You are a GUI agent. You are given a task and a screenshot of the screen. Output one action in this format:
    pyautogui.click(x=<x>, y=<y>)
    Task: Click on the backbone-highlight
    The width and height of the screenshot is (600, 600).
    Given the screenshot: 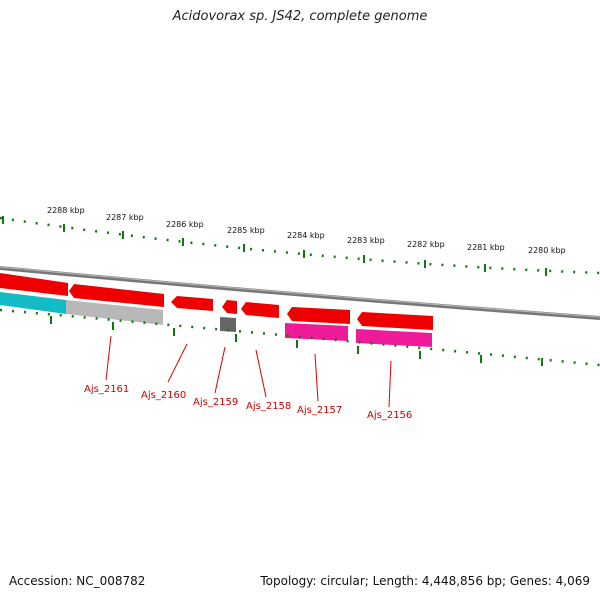 What is the action you would take?
    pyautogui.click(x=300, y=292)
    